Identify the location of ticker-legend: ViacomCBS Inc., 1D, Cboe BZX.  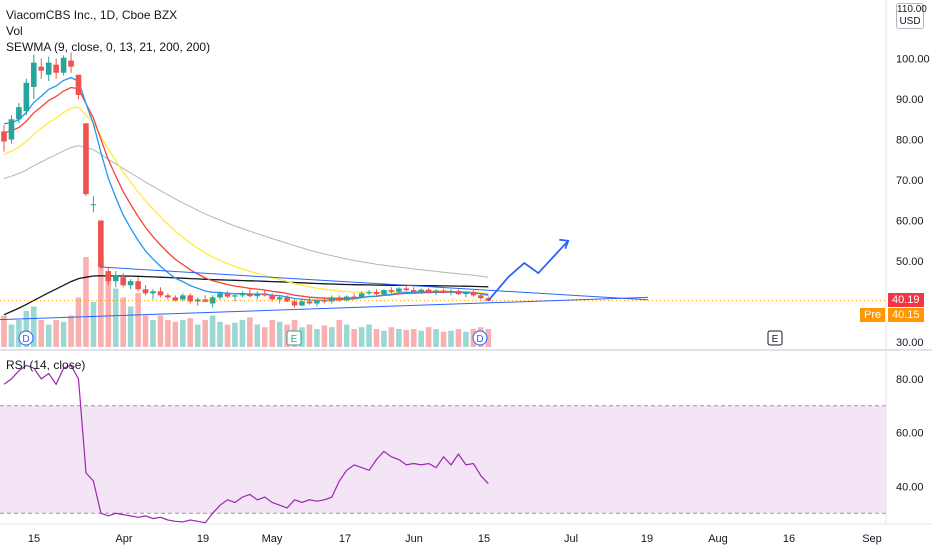
(92, 15).